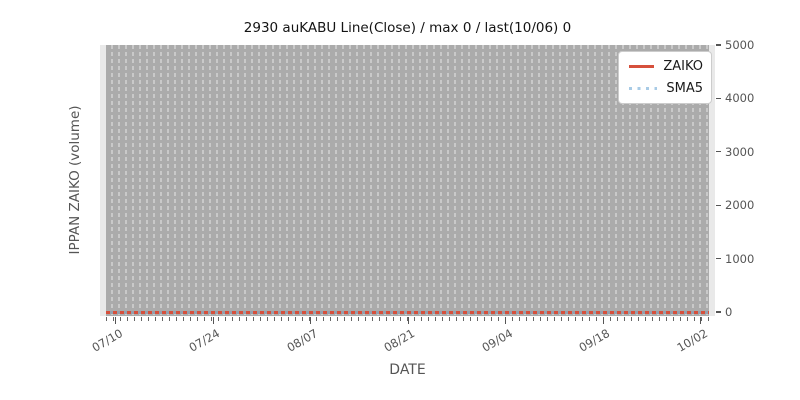 This screenshot has height=400, width=800. What do you see at coordinates (642, 66) in the screenshot?
I see `zaiko-line-swatch` at bounding box center [642, 66].